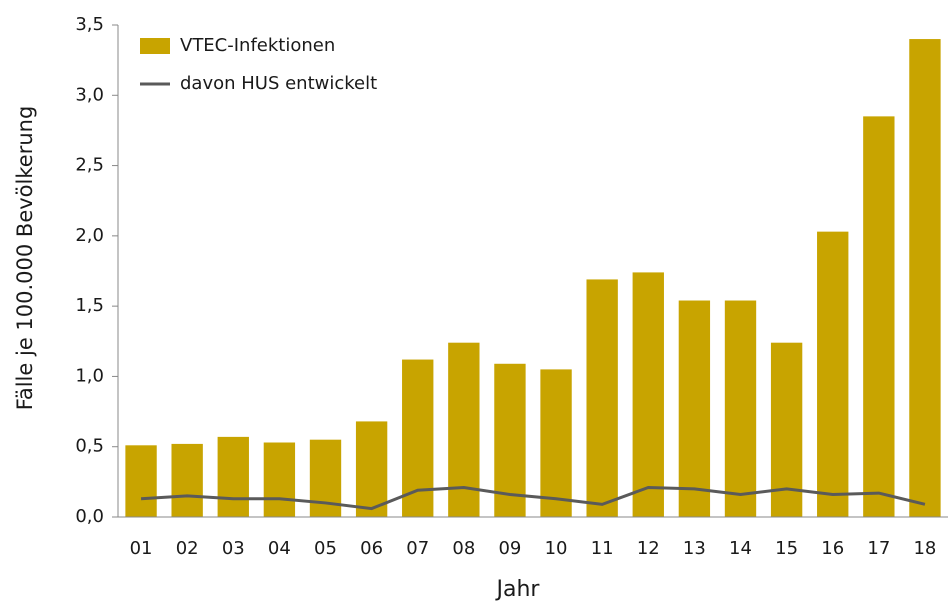 The height and width of the screenshot is (603, 948). I want to click on x-tick-label: 07, so click(417, 548).